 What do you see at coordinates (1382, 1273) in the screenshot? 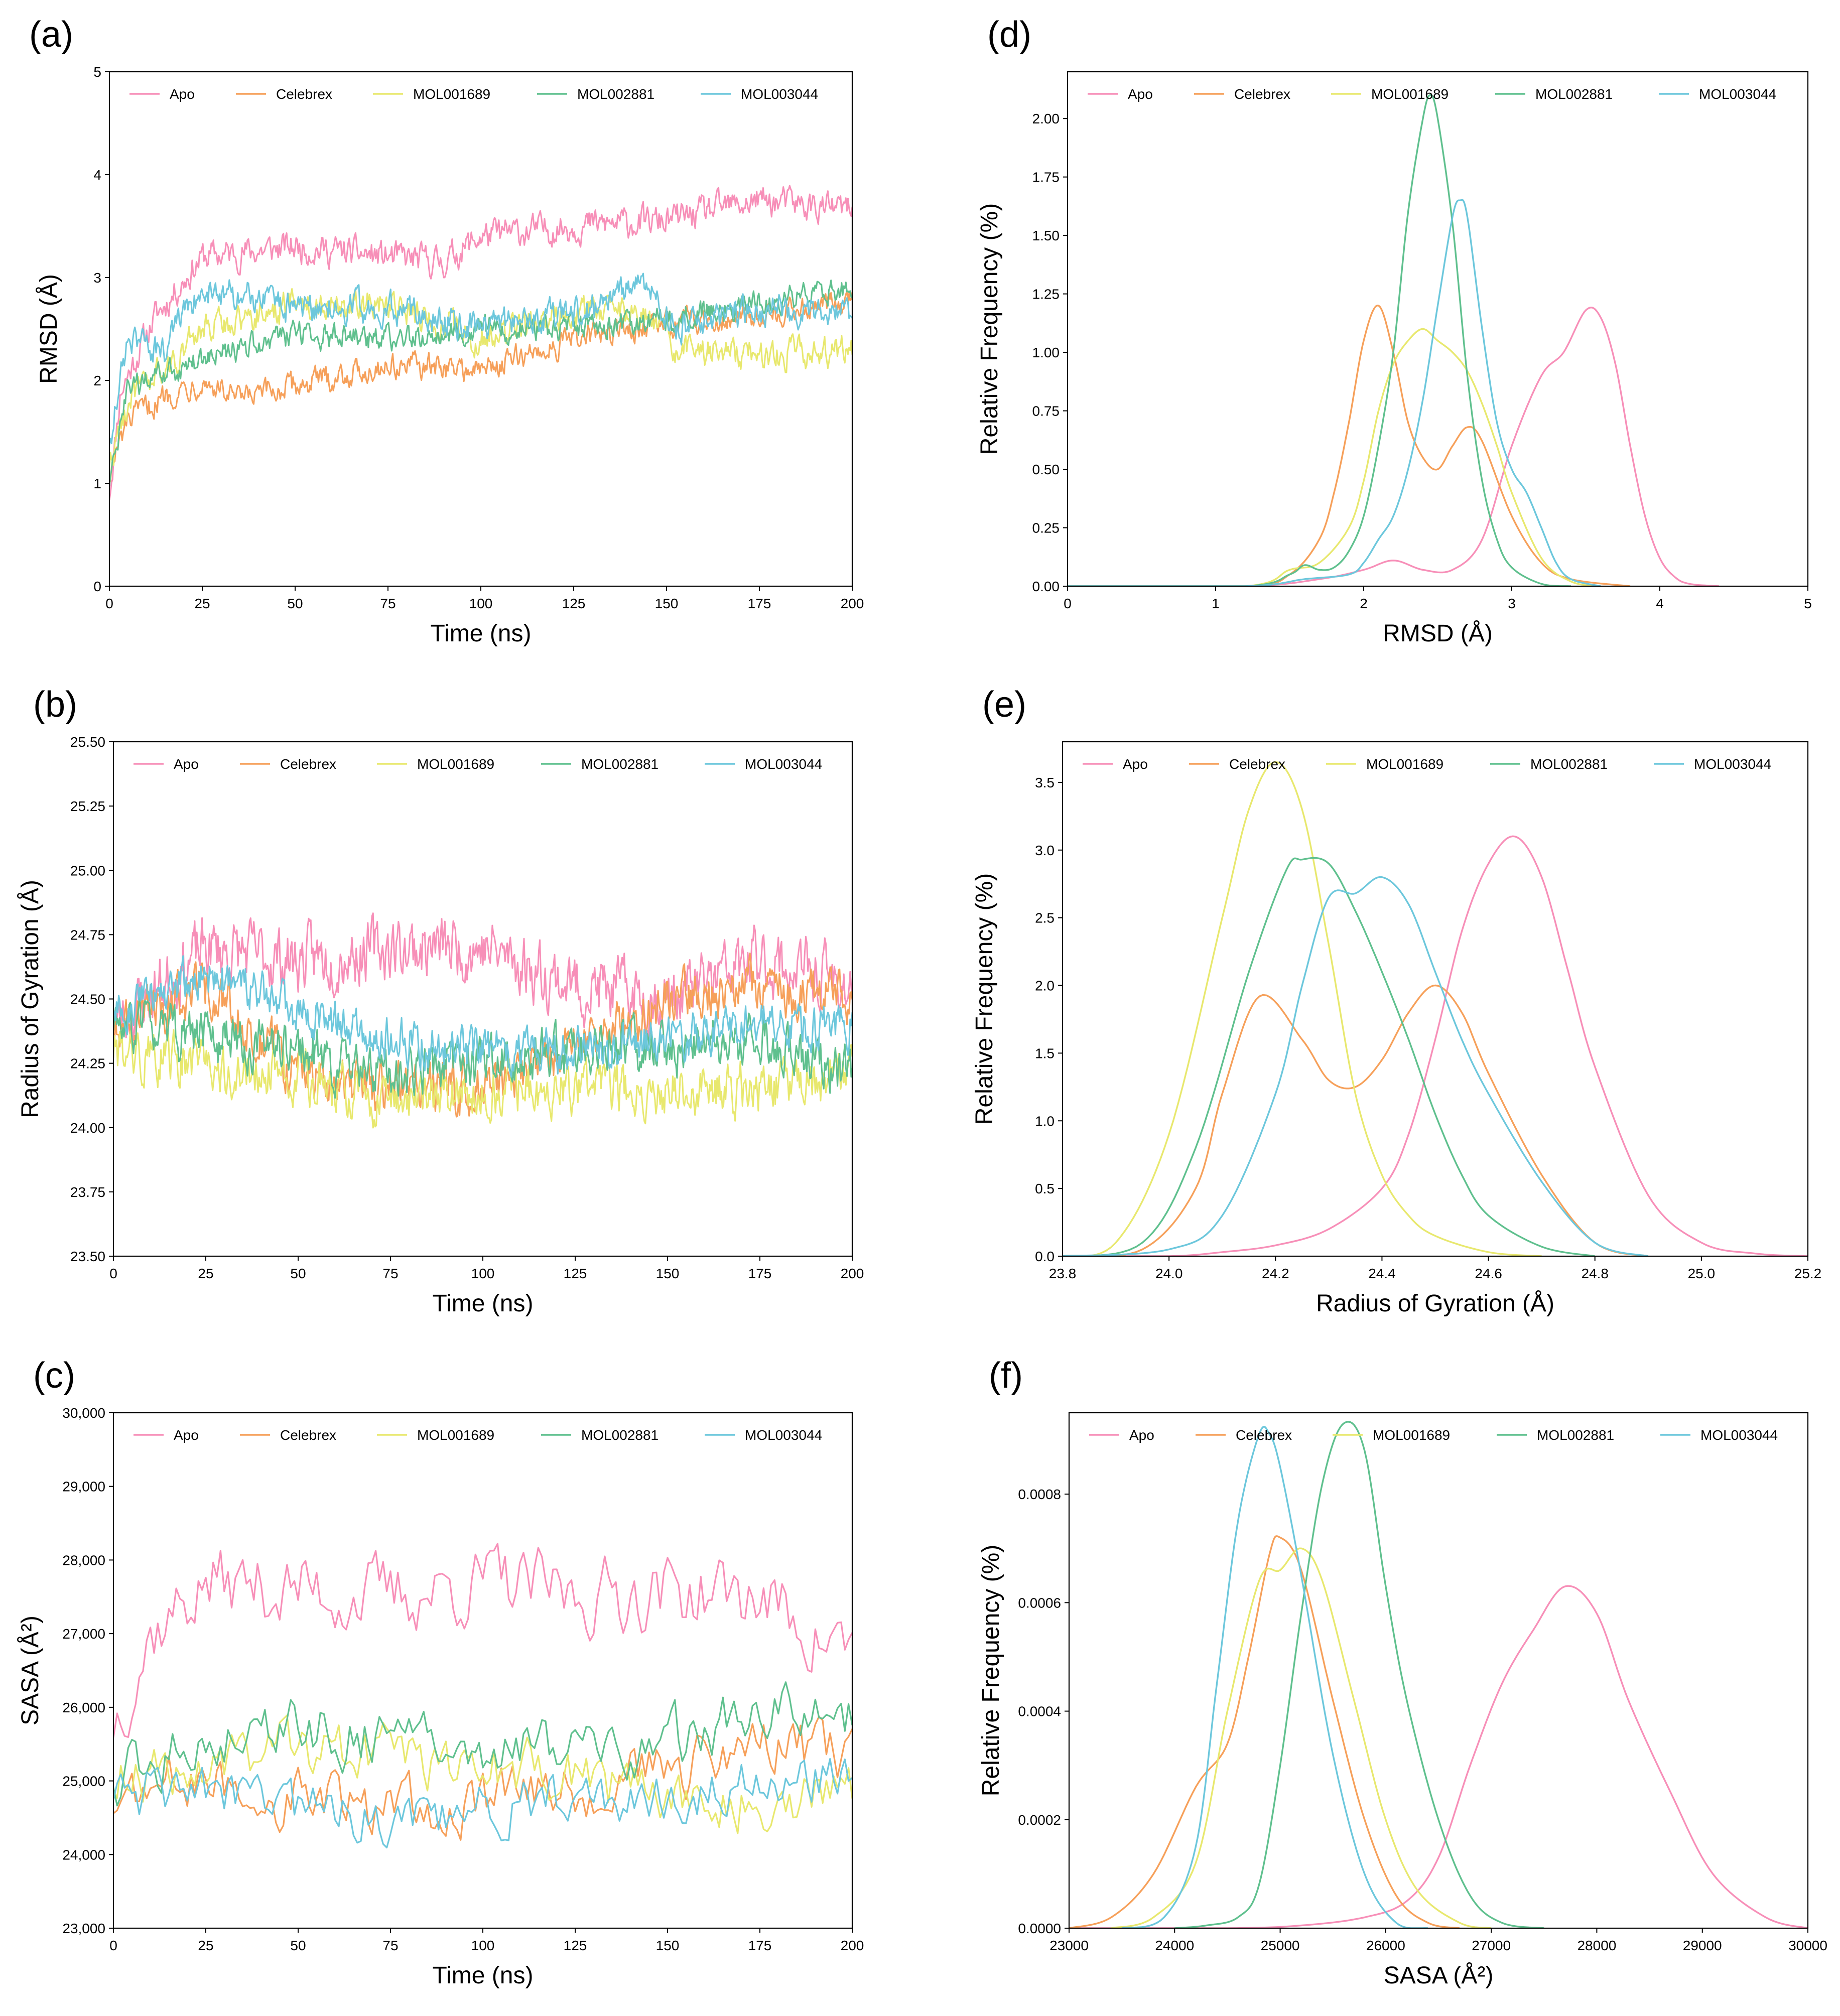
I see `x-tick-label: 24.4` at bounding box center [1382, 1273].